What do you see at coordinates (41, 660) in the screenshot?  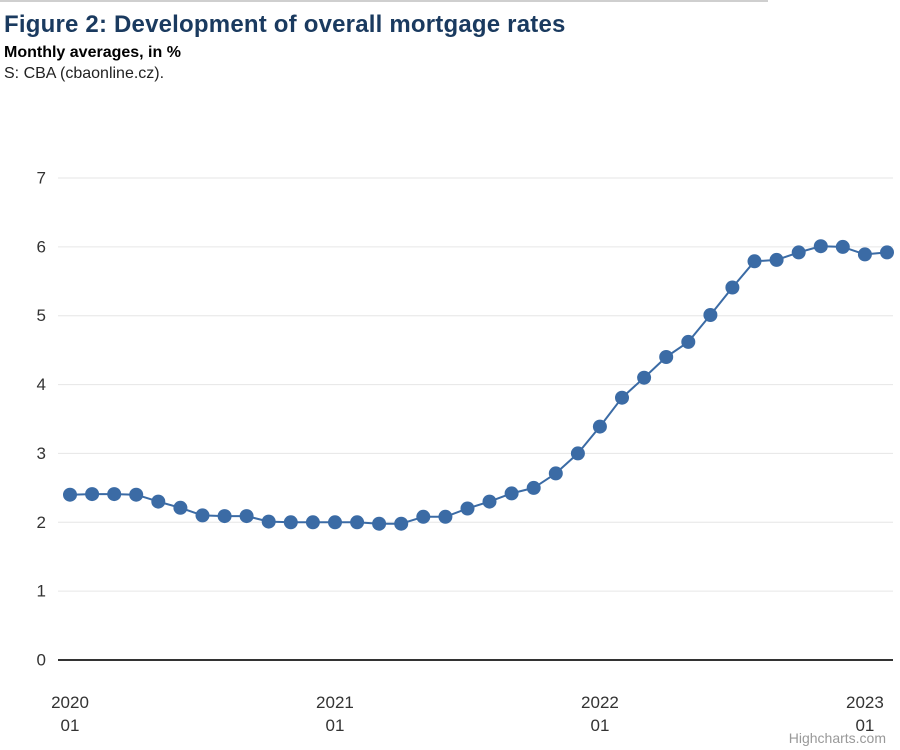 I see `y-axis-label-0: 0` at bounding box center [41, 660].